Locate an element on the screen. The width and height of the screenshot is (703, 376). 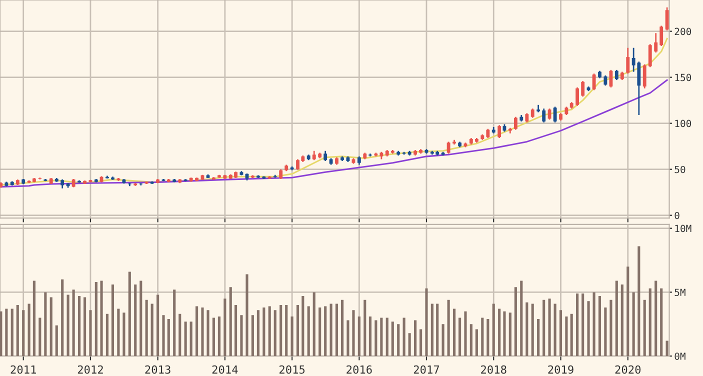
y-tick-label: 0 is located at coordinates (677, 216).